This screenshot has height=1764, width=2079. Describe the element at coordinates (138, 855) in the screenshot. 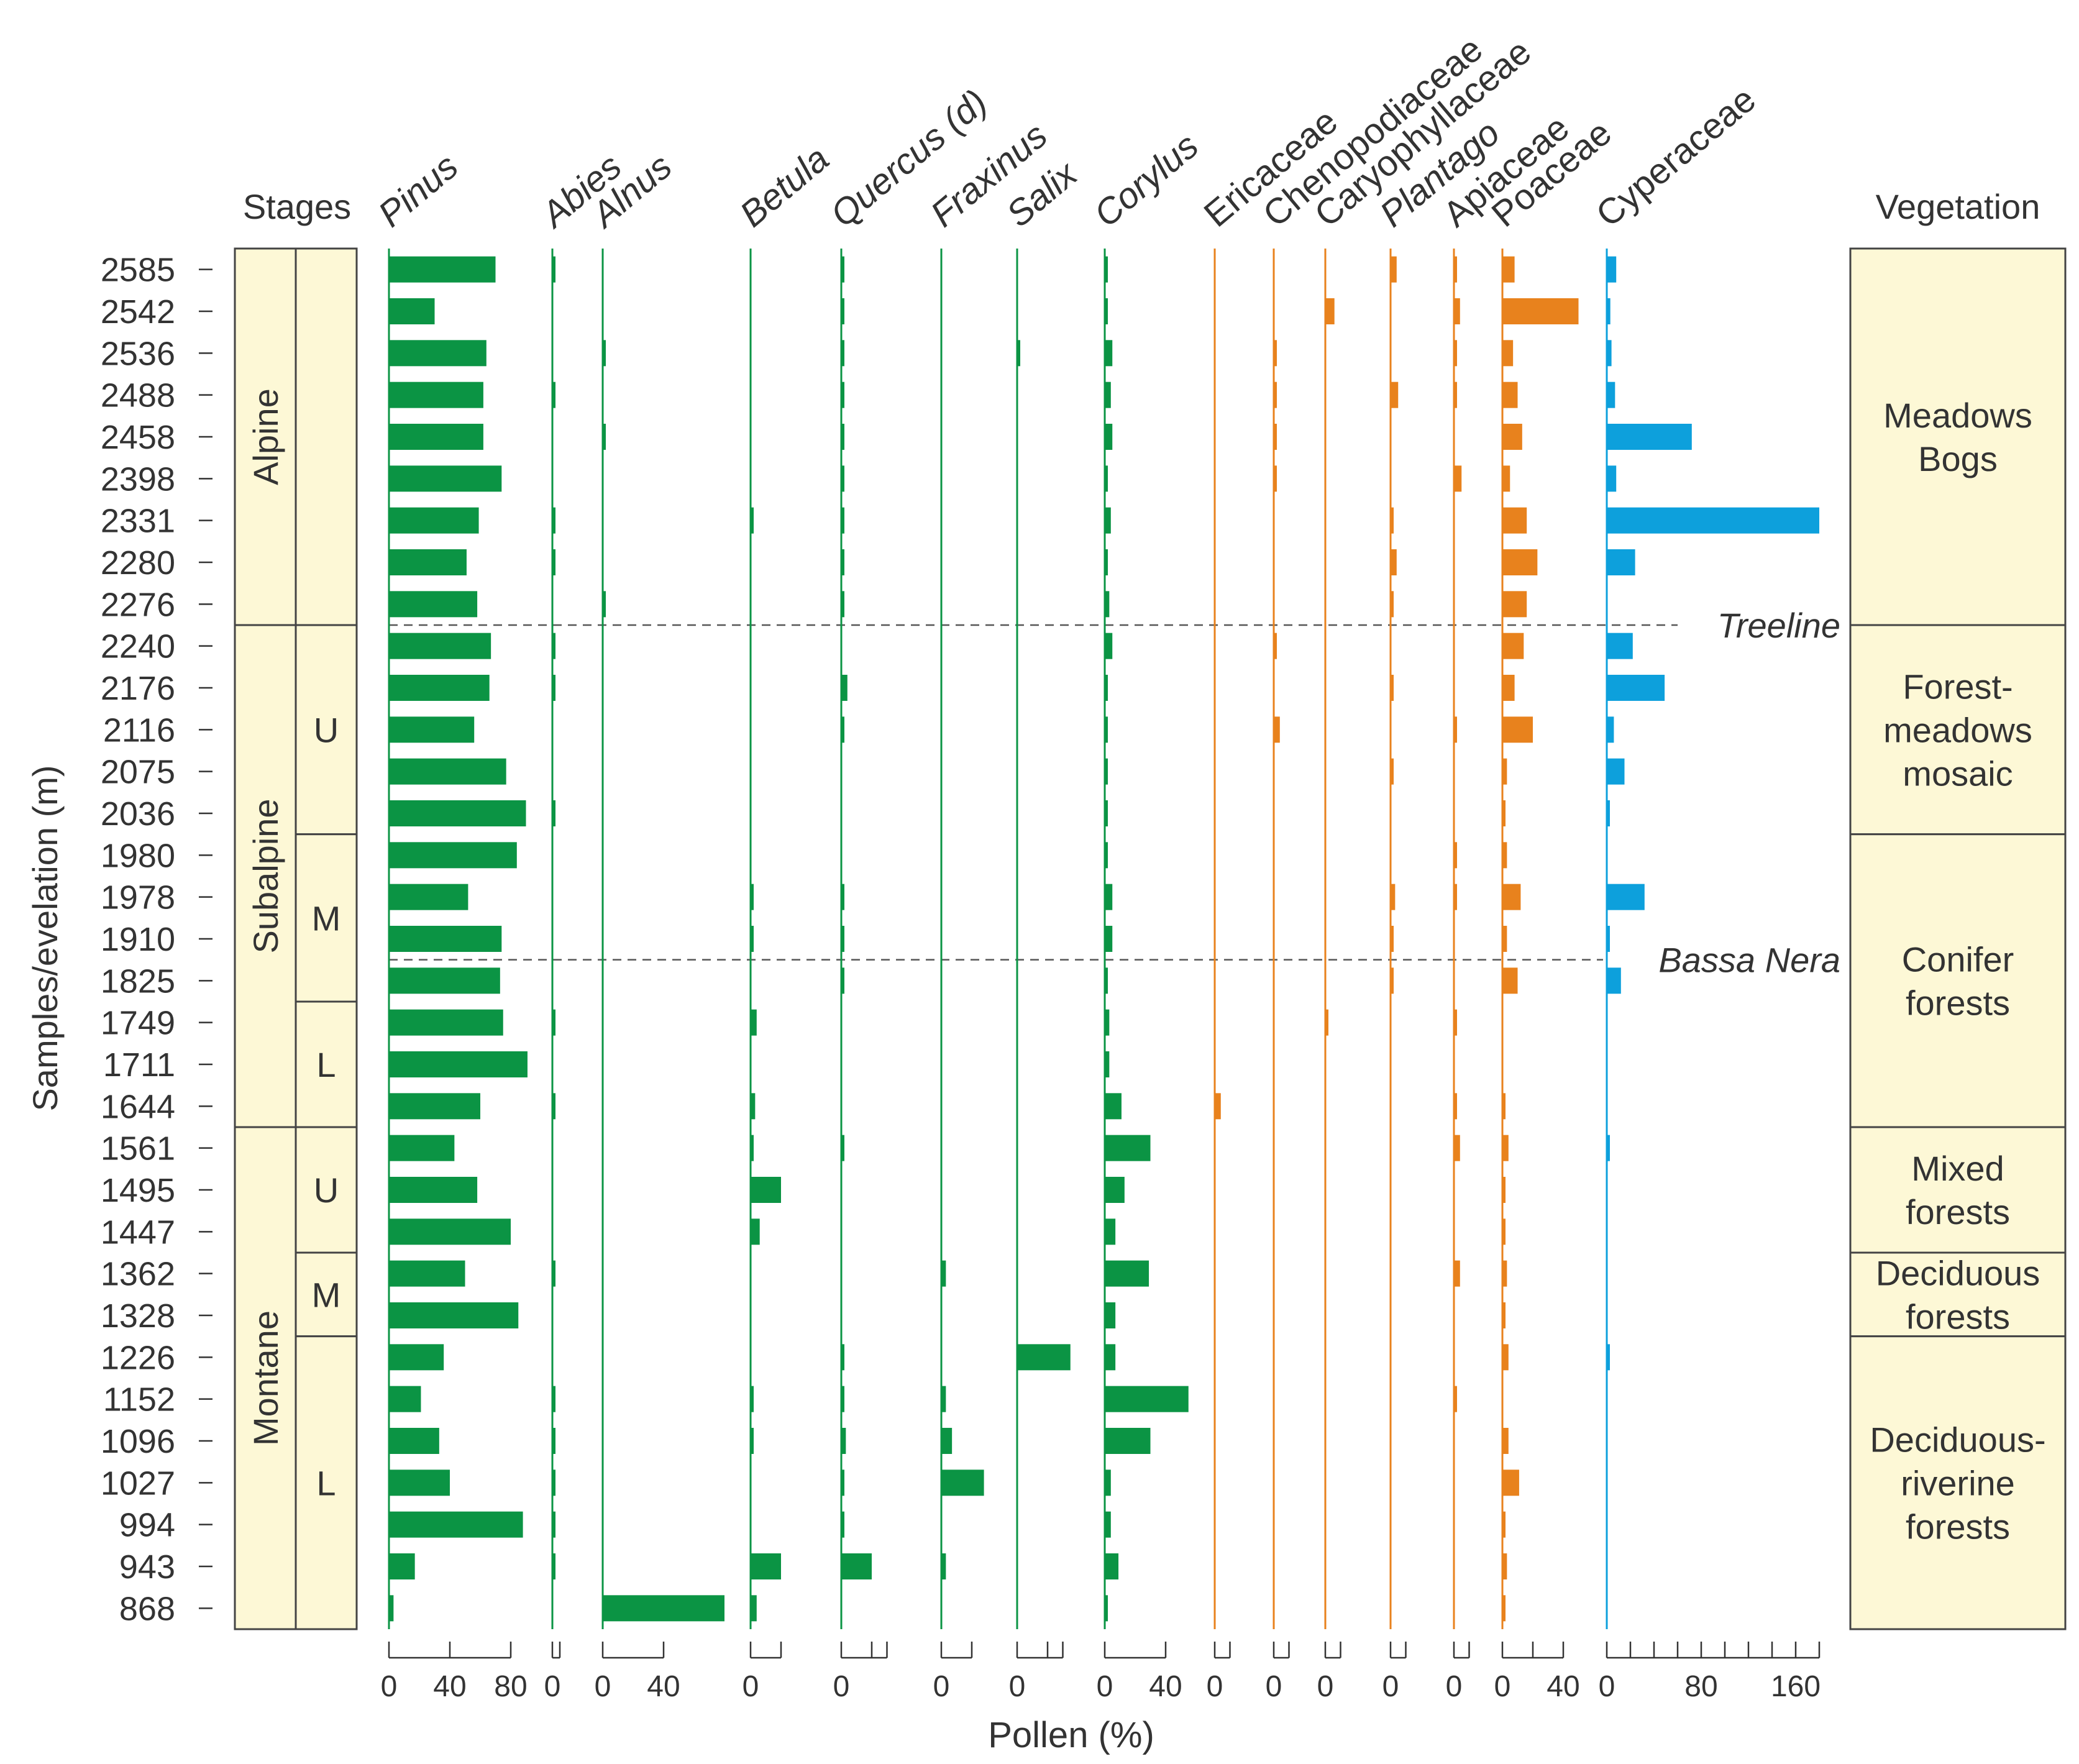

I see `sample-label: 1980` at that location.